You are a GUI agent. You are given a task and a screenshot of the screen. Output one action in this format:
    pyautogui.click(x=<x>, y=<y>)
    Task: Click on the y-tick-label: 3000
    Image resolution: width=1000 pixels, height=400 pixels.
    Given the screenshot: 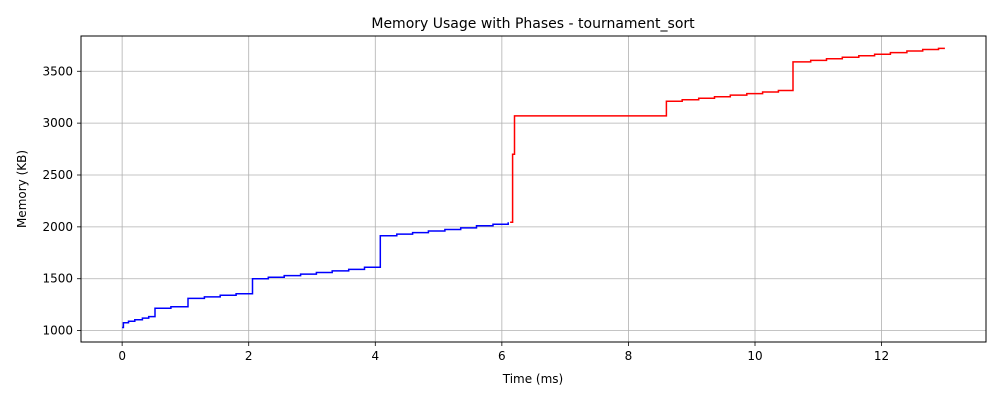 What is the action you would take?
    pyautogui.click(x=57, y=123)
    